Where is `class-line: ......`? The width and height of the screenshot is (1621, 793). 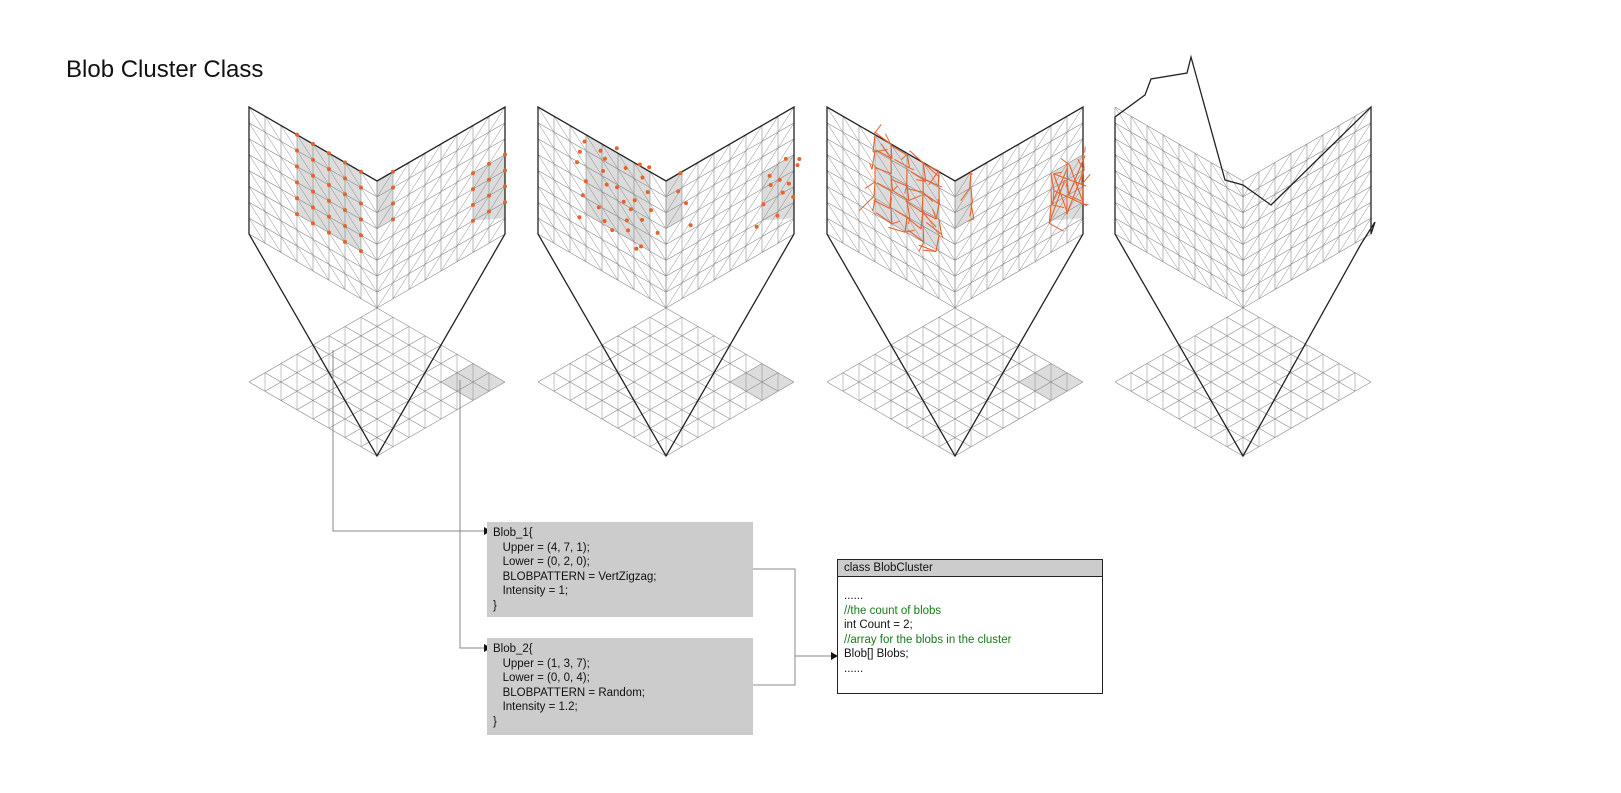
class-line: ...... is located at coordinates (854, 596).